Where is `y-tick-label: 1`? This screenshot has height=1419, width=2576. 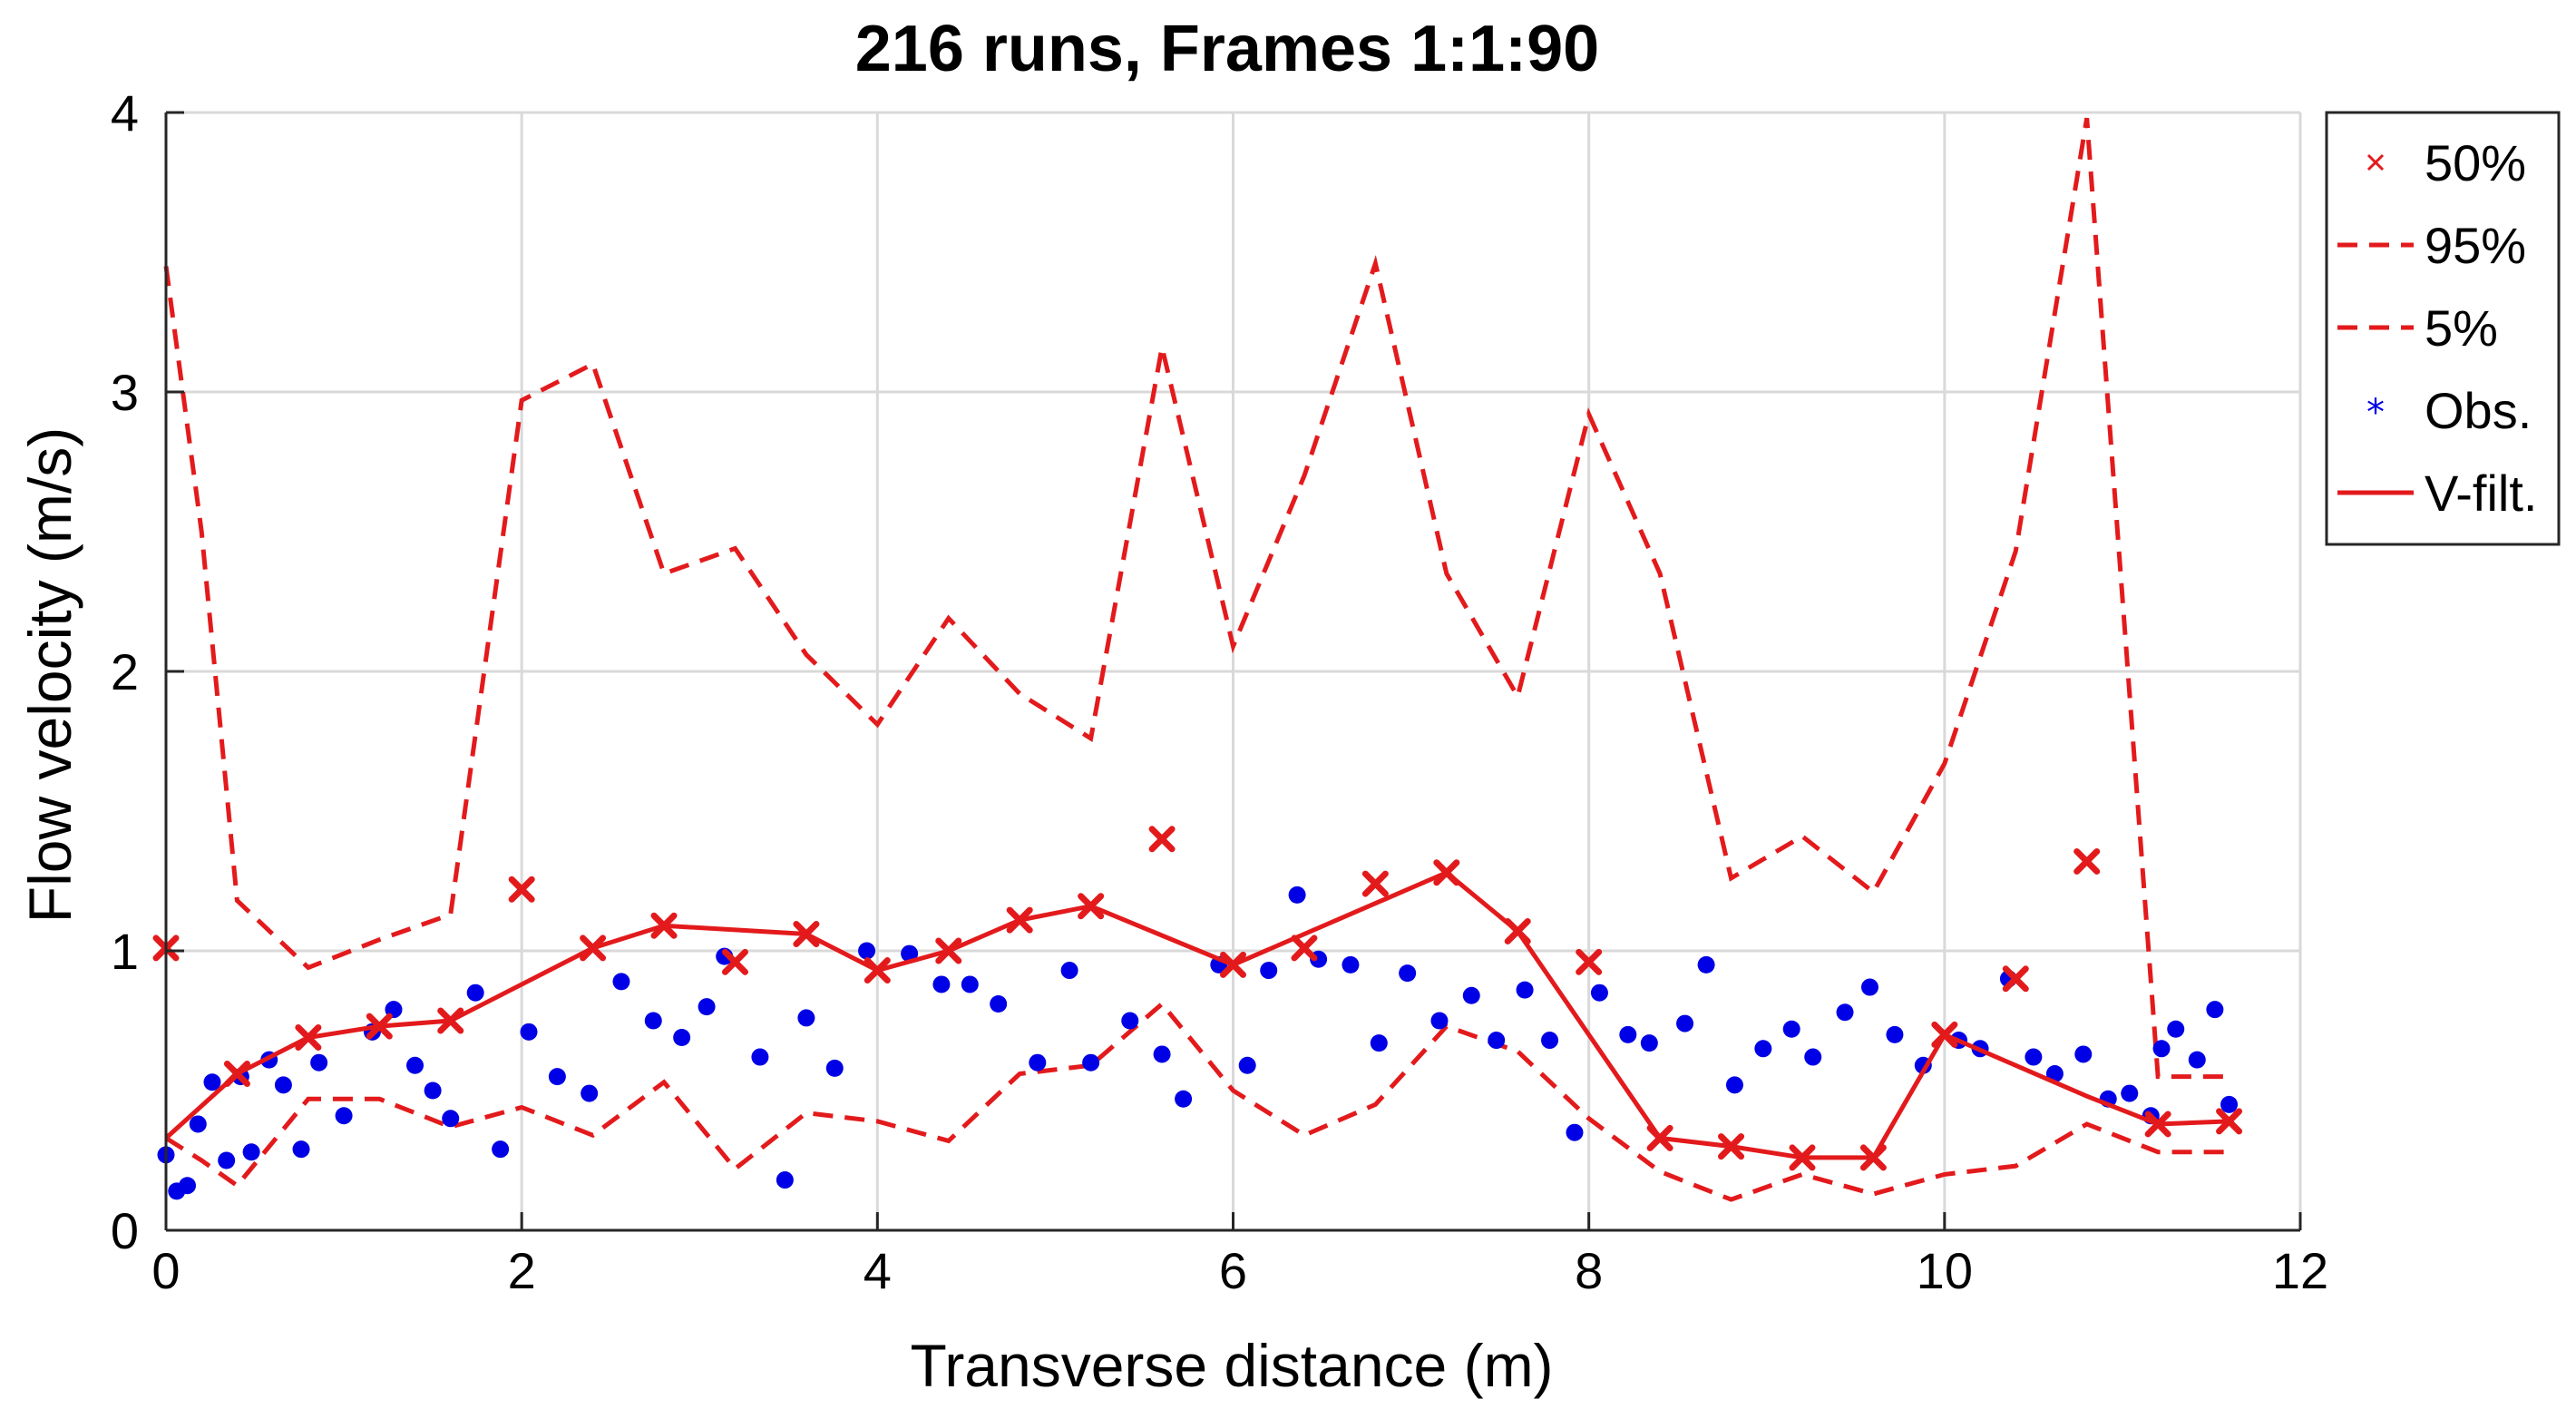
y-tick-label: 1 is located at coordinates (125, 951).